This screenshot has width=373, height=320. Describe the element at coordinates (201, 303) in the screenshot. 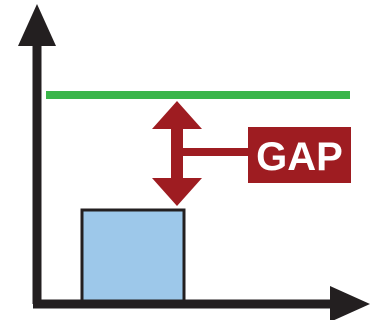

I see `x-axis` at that location.